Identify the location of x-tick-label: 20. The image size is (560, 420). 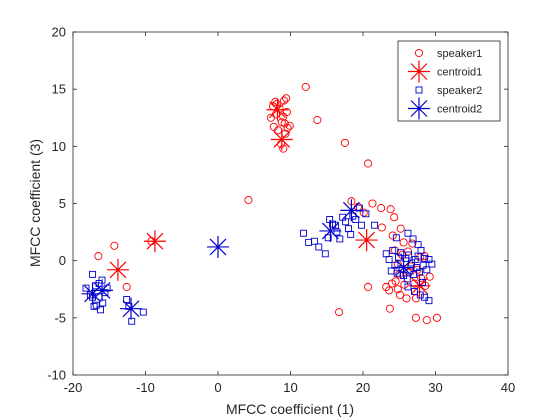
(363, 387).